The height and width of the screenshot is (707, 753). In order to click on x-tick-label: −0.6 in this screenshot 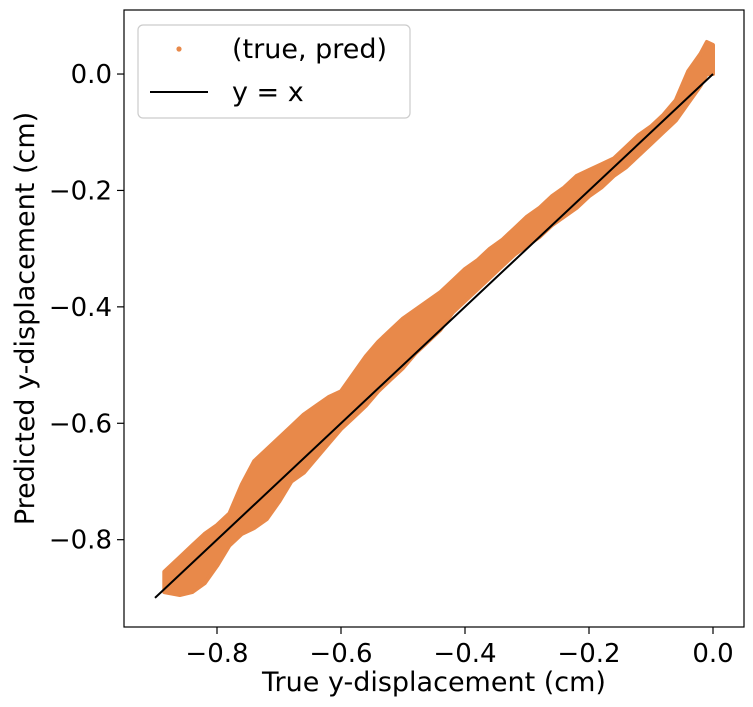, I will do `click(340, 654)`.